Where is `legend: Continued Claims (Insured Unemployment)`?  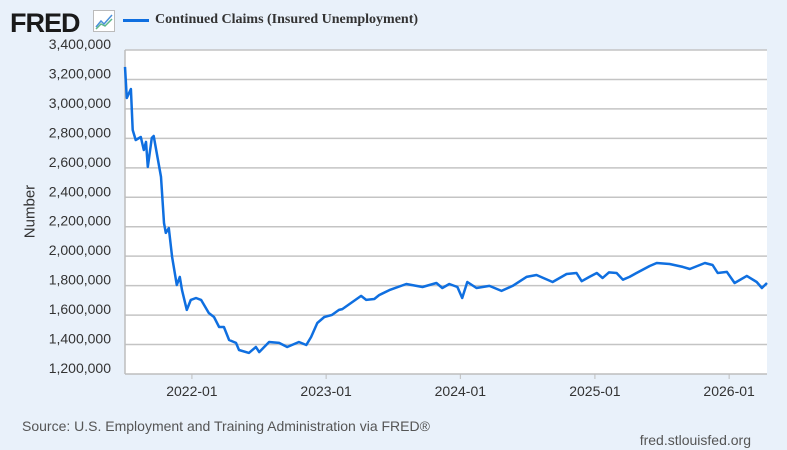
legend: Continued Claims (Insured Unemployment) is located at coordinates (270, 20).